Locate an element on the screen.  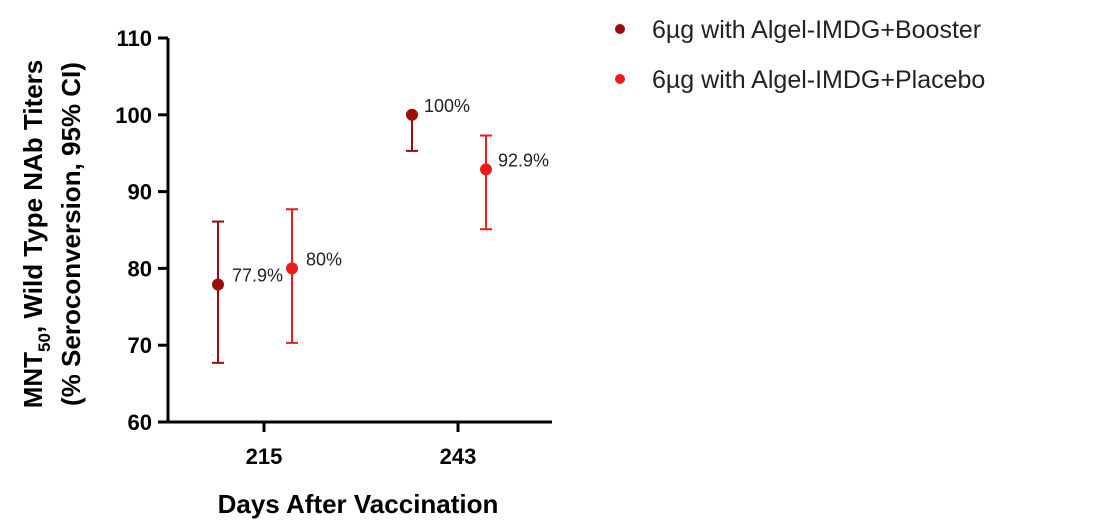
data-label: 77.9% is located at coordinates (257, 276).